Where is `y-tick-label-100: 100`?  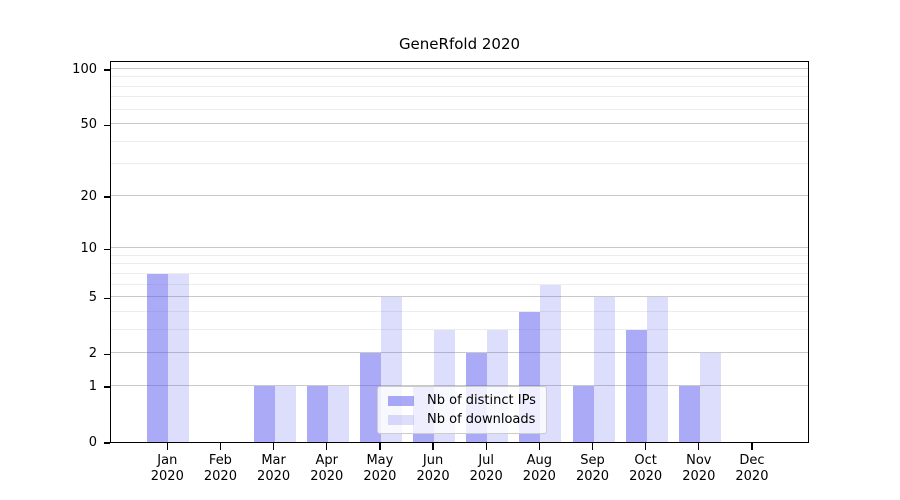
y-tick-label-100: 100 is located at coordinates (84, 69).